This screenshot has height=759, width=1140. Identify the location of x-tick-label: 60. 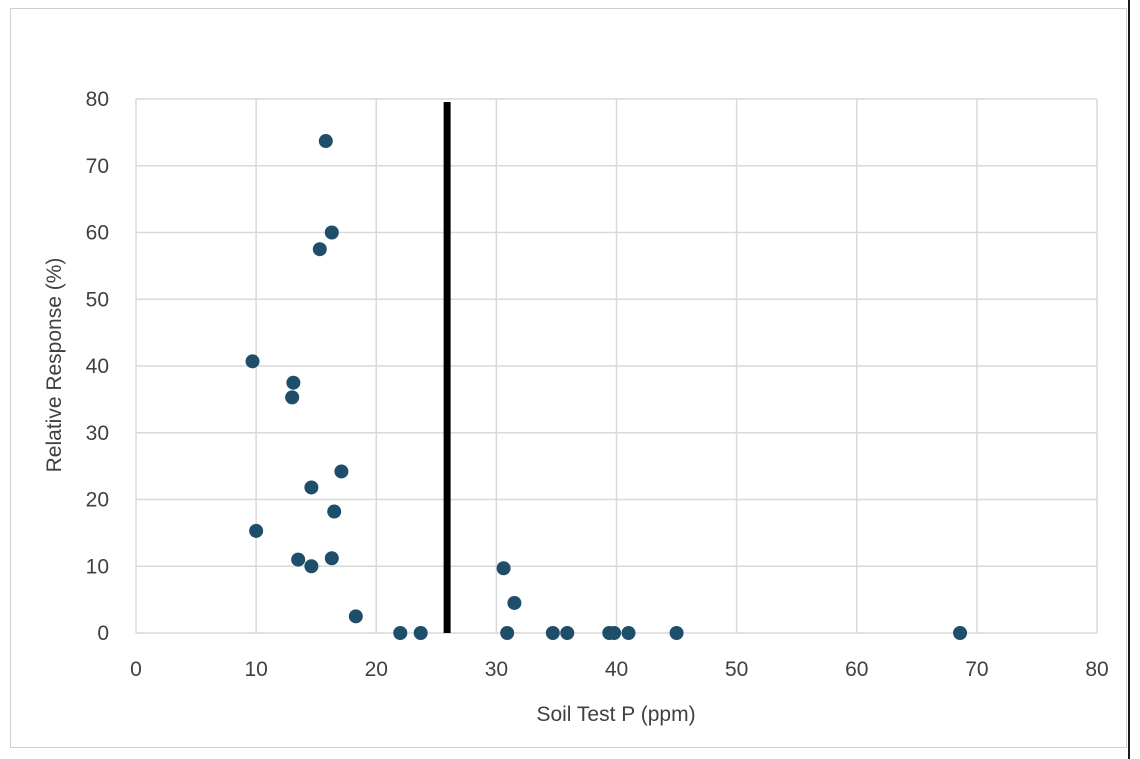
(856, 669).